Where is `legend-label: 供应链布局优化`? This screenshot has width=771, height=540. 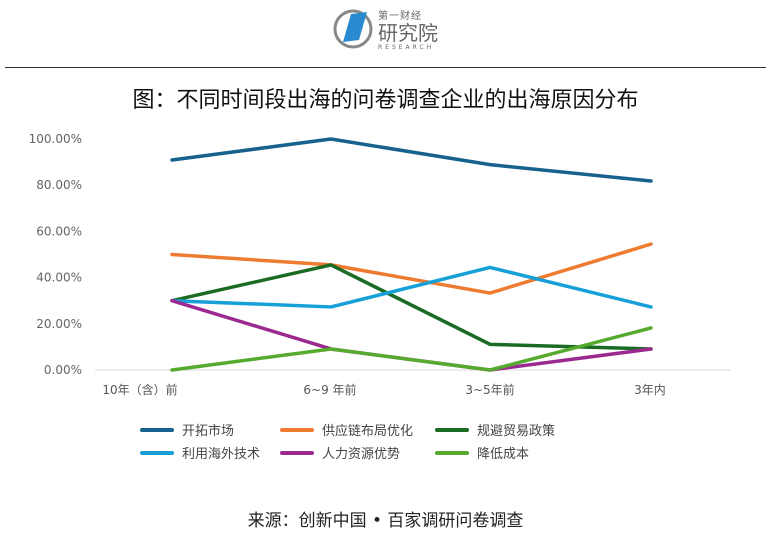
legend-label: 供应链布局优化 is located at coordinates (368, 431).